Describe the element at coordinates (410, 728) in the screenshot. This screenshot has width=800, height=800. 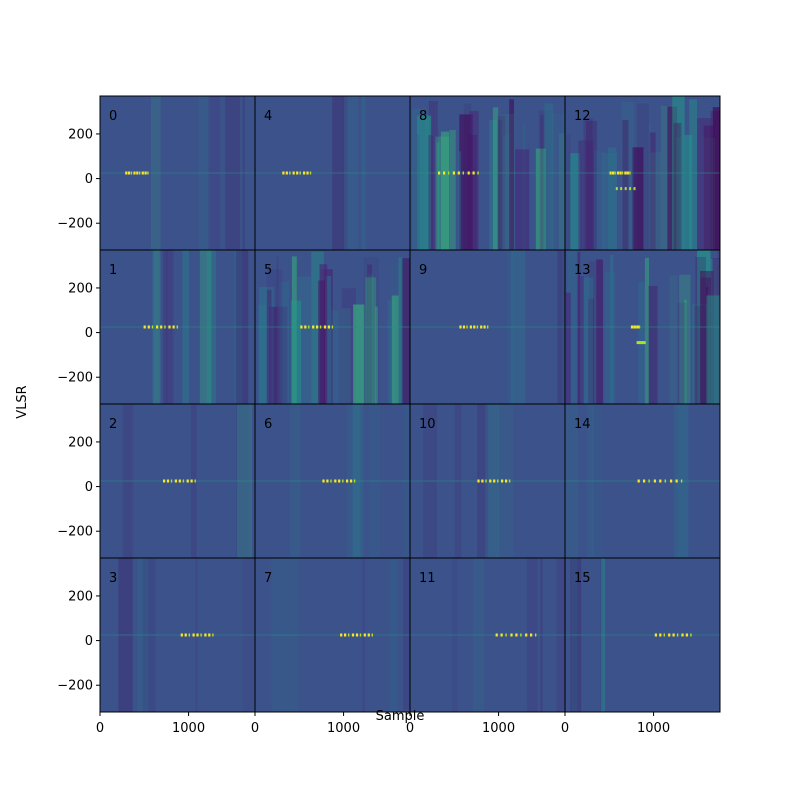
I see `x-tick-label: 0` at that location.